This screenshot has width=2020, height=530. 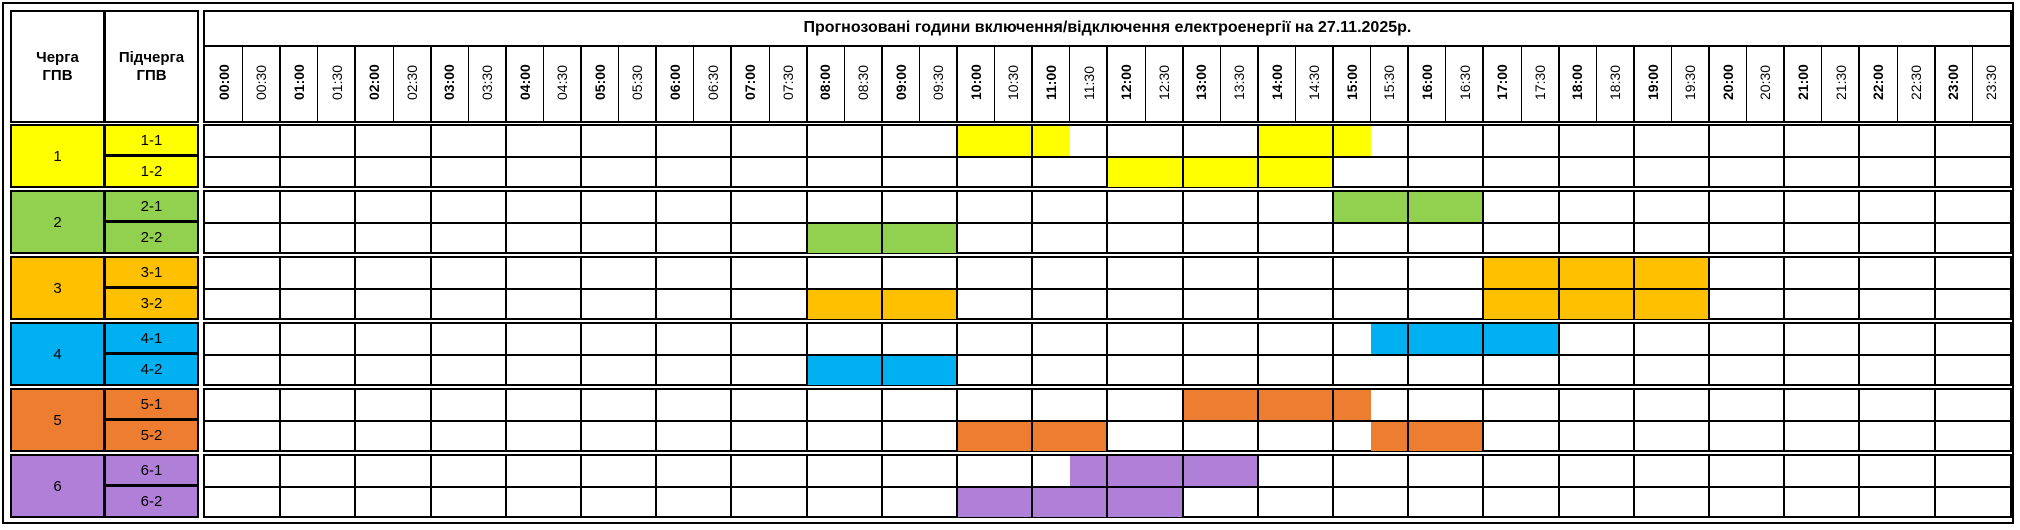 I want to click on queue-label-1: 1, so click(x=57, y=156).